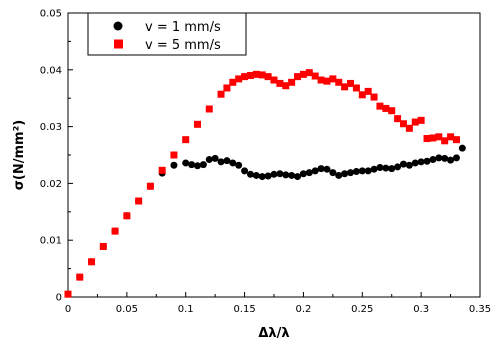 The height and width of the screenshot is (345, 491). I want to click on y-tick-label: 0.04, so click(51, 70).